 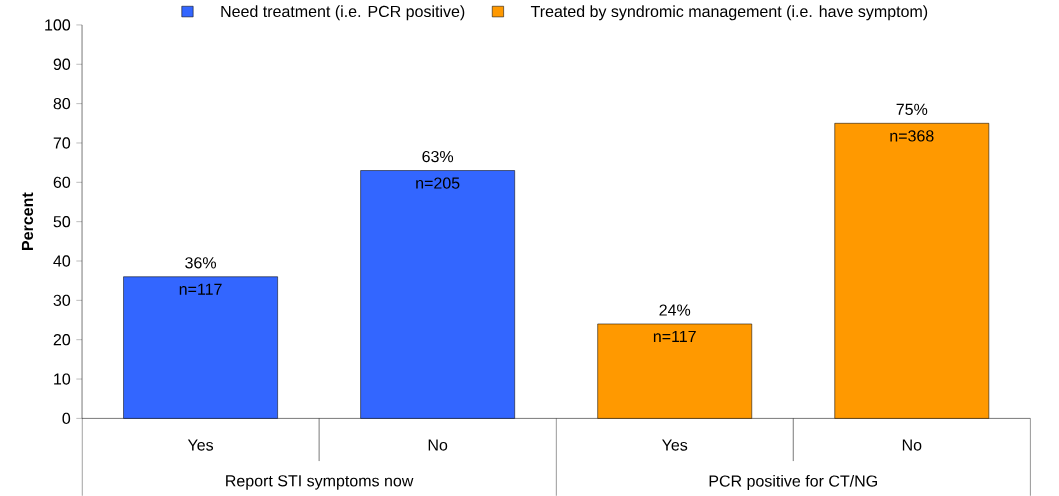 I want to click on y-tick-label: 90, so click(x=62, y=64).